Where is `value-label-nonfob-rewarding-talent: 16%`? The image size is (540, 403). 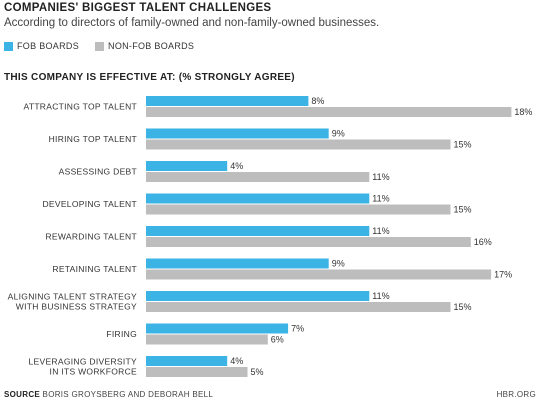
value-label-nonfob-rewarding-talent: 16% is located at coordinates (483, 242).